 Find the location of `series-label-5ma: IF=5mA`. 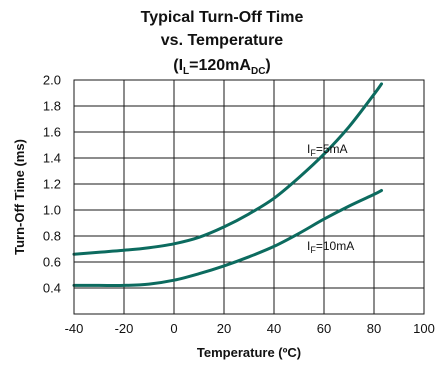

series-label-5ma: IF=5mA is located at coordinates (327, 150).